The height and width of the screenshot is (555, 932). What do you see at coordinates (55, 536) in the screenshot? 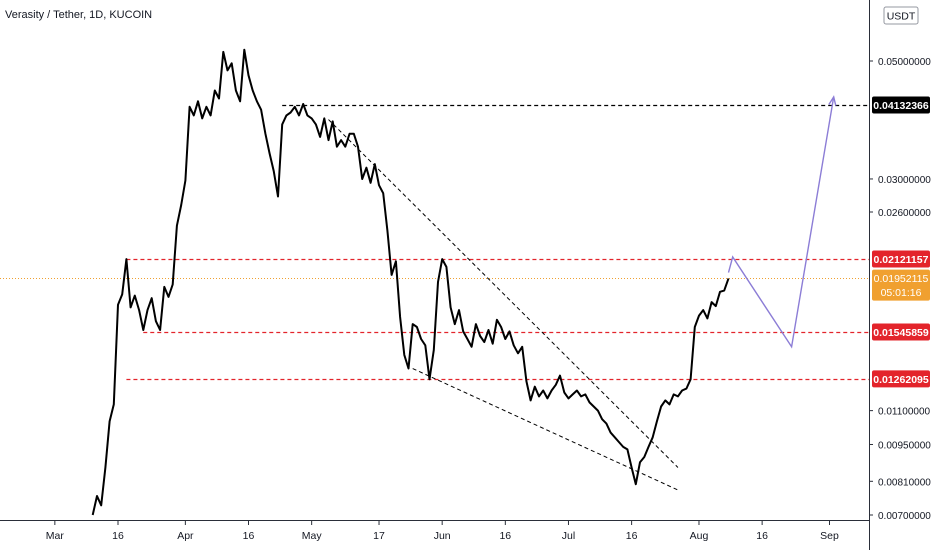
I see `x-tick-label-0: Mar` at bounding box center [55, 536].